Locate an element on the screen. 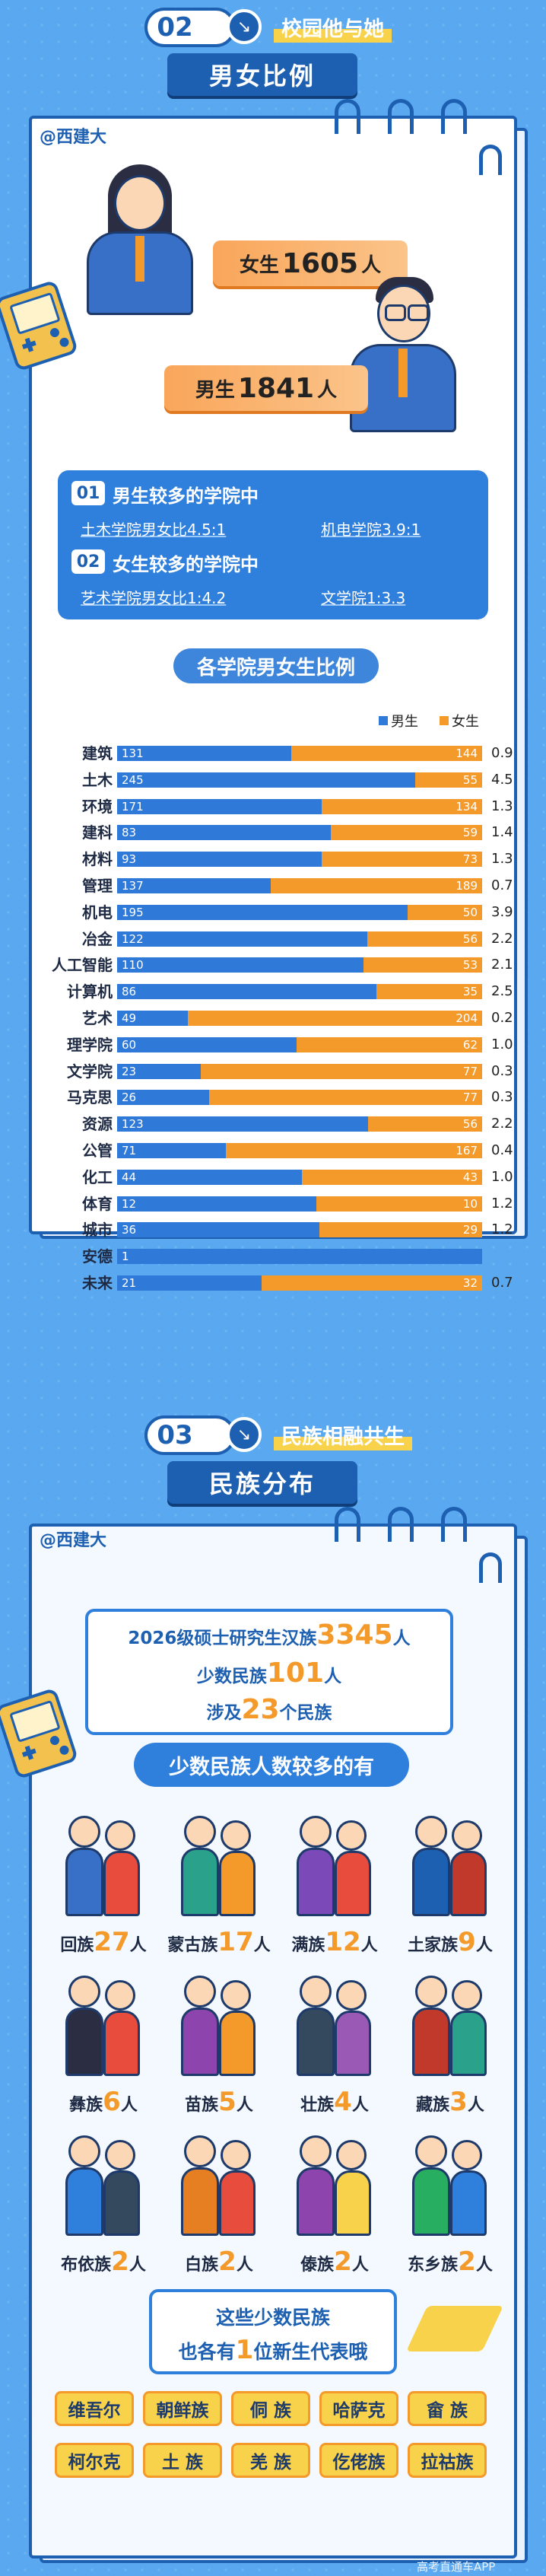  male-value: 21 is located at coordinates (129, 1283).